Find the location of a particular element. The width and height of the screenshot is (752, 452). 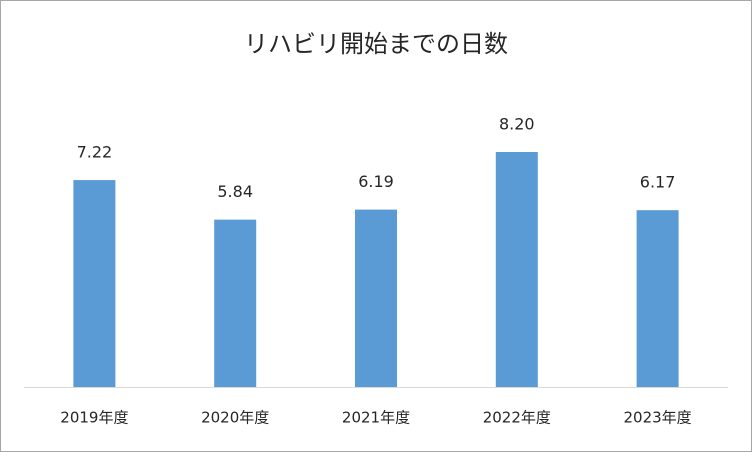

x-tick-label: 2019年度 is located at coordinates (94, 418).